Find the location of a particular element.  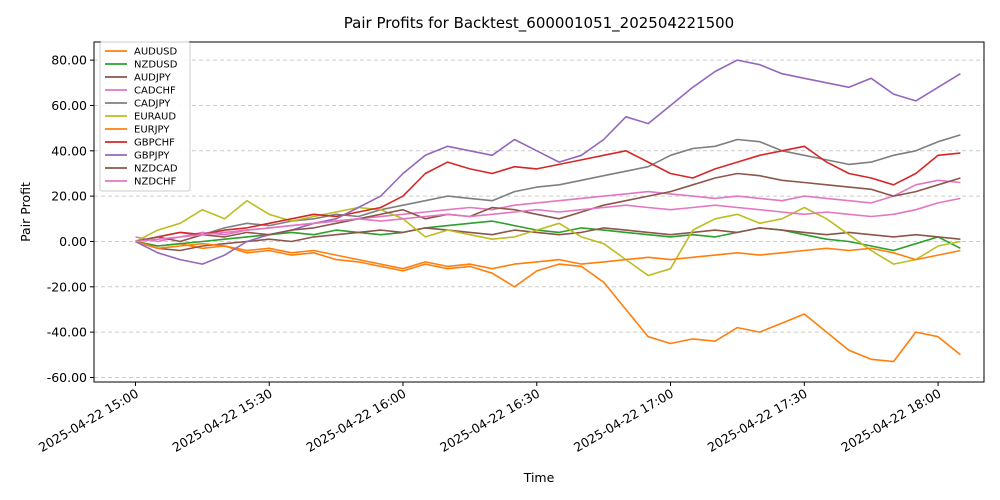

series-line-eurjpy is located at coordinates (548, 255).